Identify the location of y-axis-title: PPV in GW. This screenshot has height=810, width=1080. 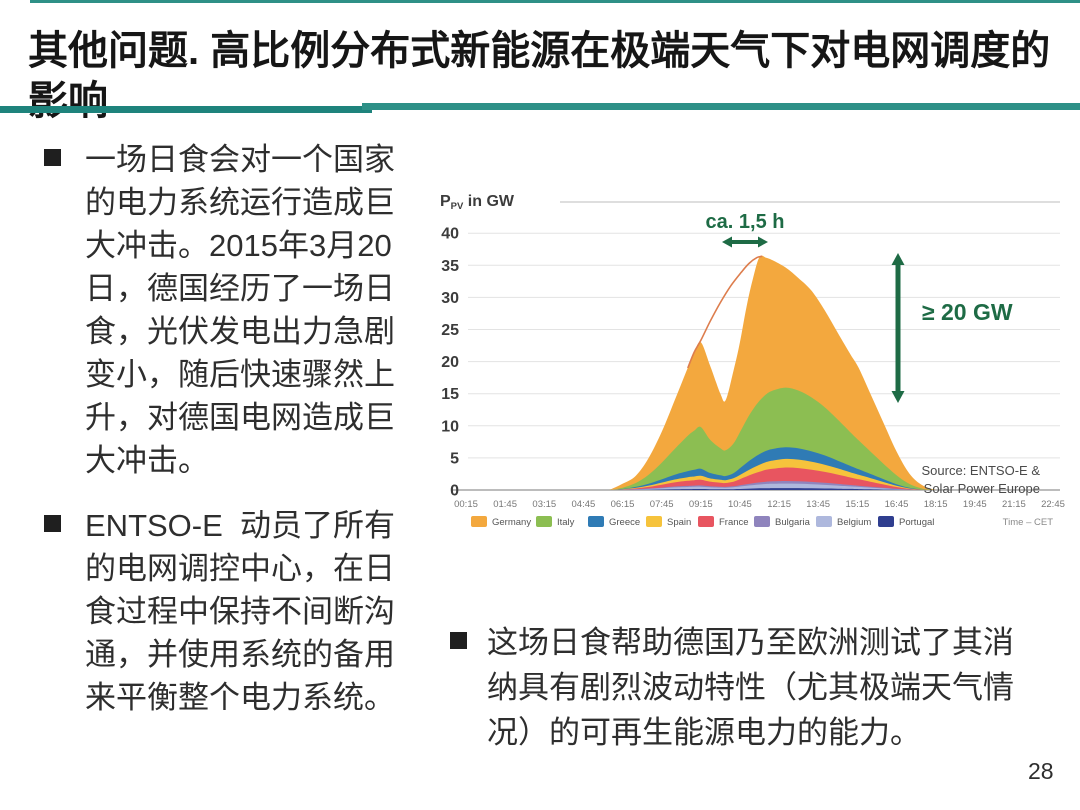
(477, 202).